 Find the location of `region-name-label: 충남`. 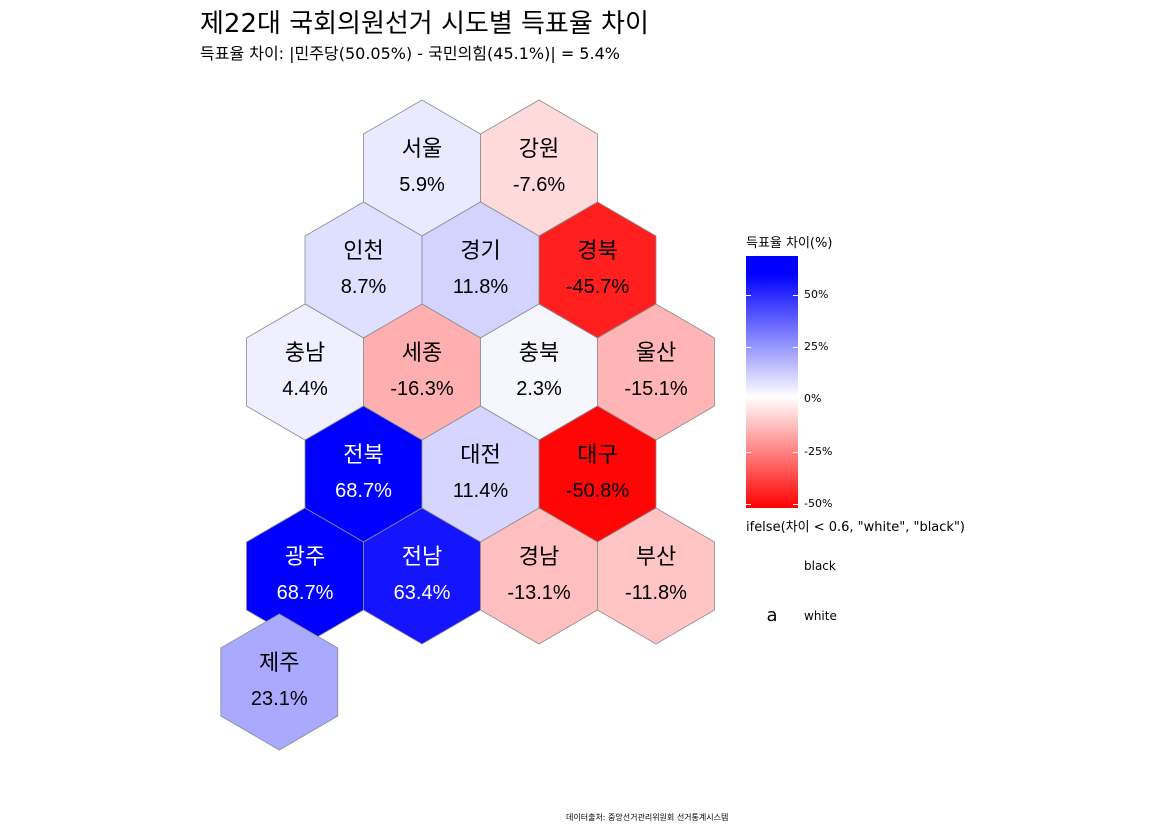

region-name-label: 충남 is located at coordinates (305, 353).